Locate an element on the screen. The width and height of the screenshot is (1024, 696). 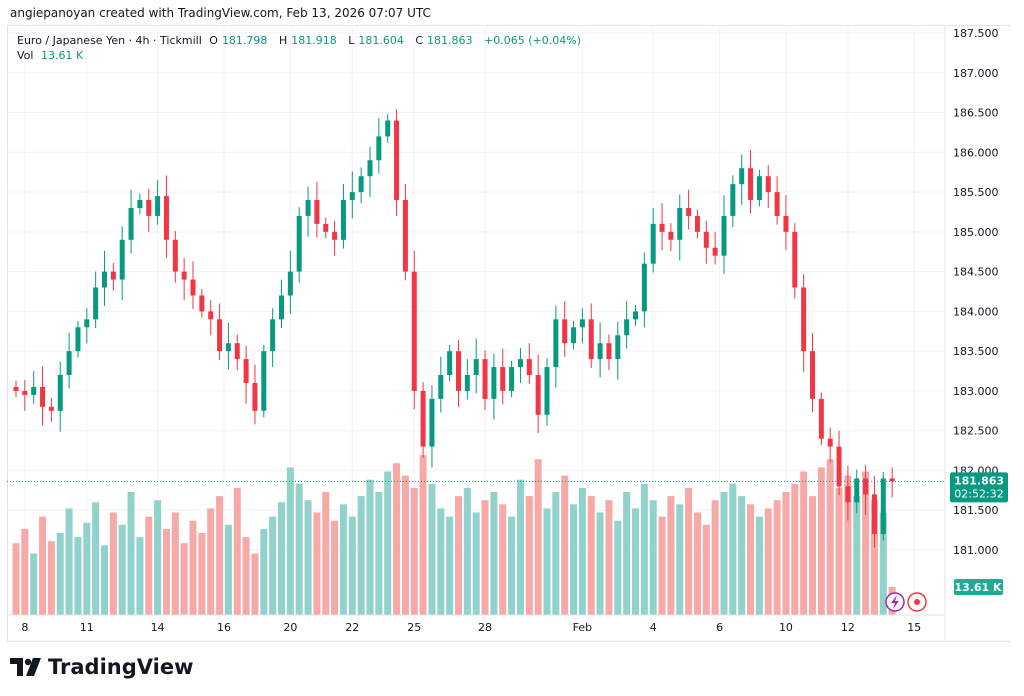
price-tick-label: 186.500 is located at coordinates (976, 113).